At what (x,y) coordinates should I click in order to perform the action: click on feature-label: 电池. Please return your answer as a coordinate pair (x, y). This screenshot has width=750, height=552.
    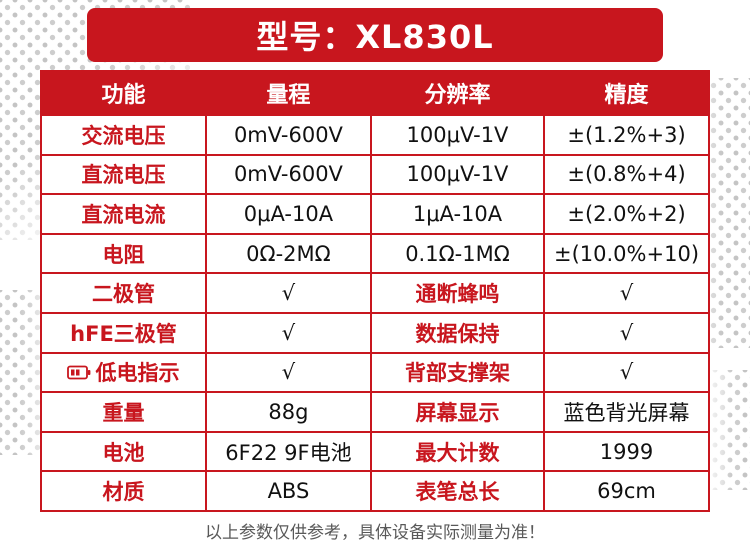
    Looking at the image, I should click on (123, 451).